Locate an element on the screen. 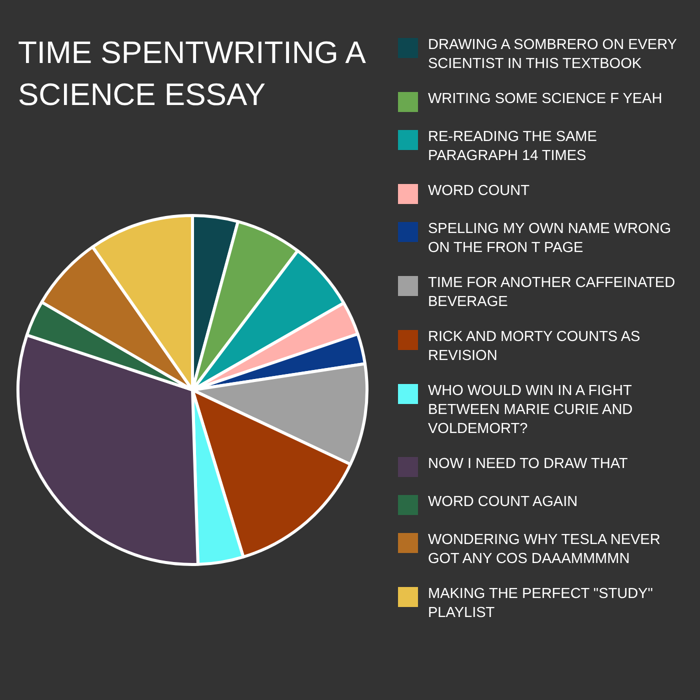 Image resolution: width=700 pixels, height=700 pixels. legend-label: RE-READING THE SAME PARAGRAPH 14 TIMES is located at coordinates (513, 147).